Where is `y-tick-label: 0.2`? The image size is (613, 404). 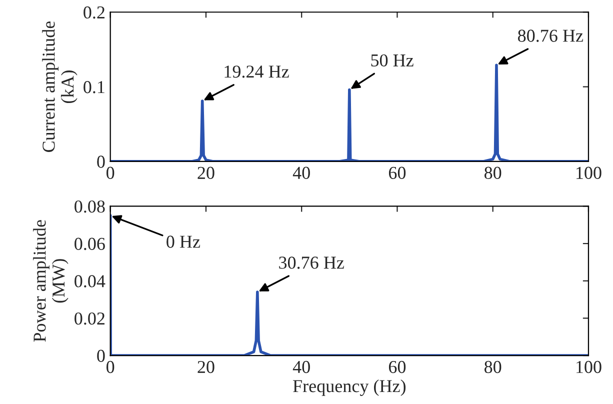 y-tick-label: 0.2 is located at coordinates (94, 12).